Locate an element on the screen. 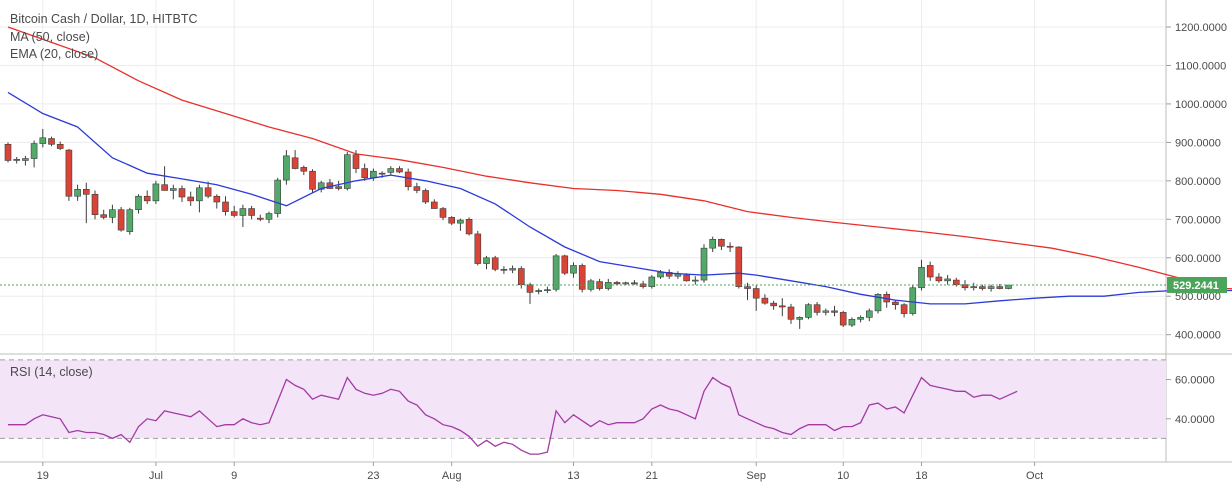 The height and width of the screenshot is (495, 1232). last-price-tag is located at coordinates (1197, 284).